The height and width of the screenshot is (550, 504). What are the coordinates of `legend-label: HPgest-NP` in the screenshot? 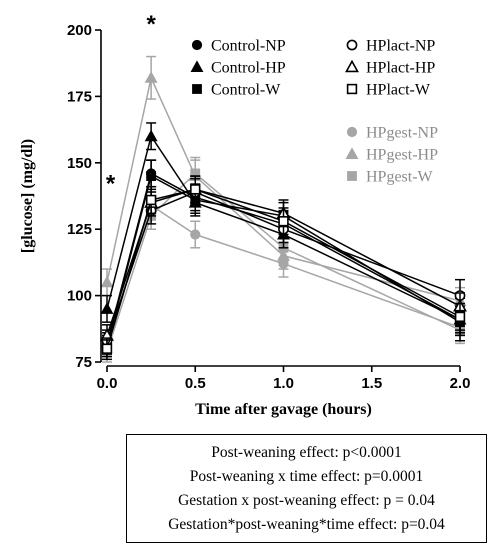 It's located at (402, 133).